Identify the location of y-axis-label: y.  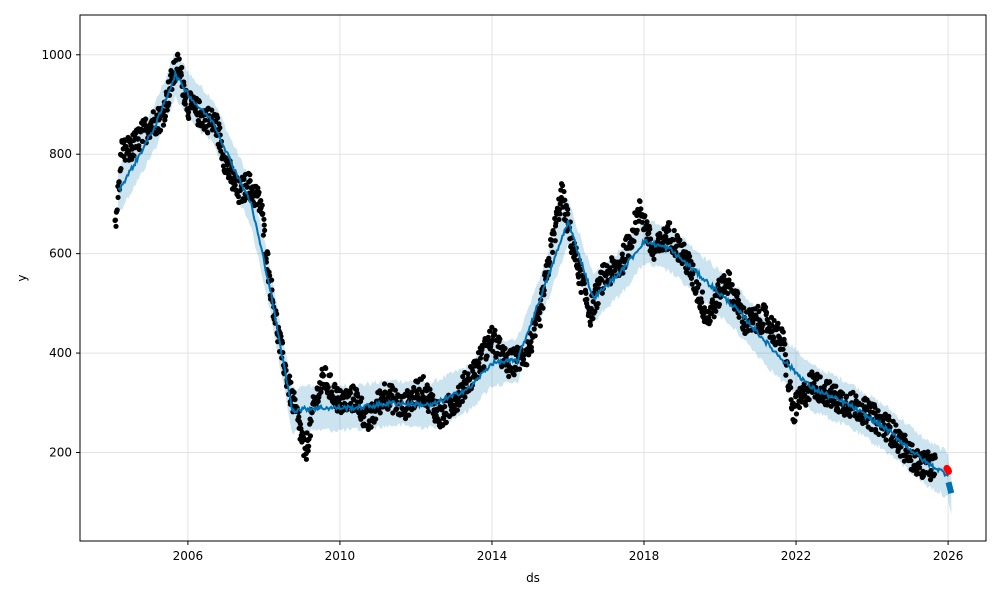
(22, 277).